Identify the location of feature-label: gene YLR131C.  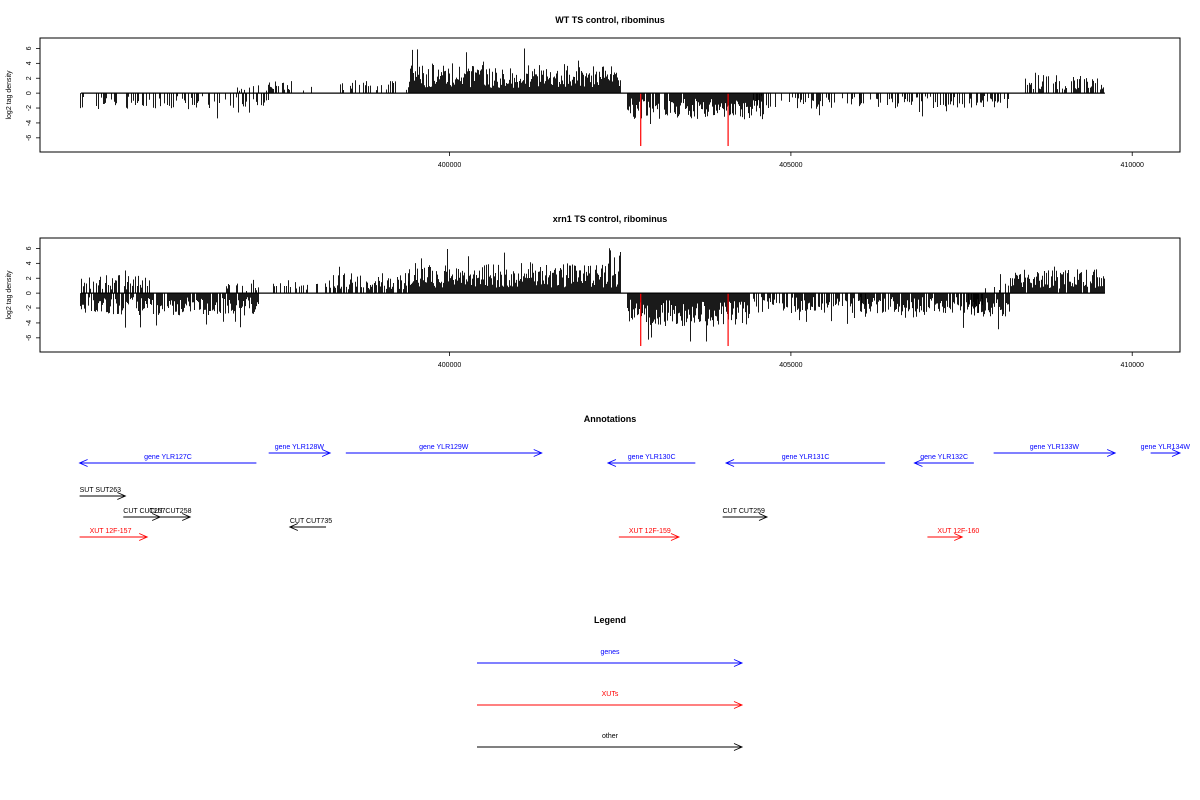
(806, 457).